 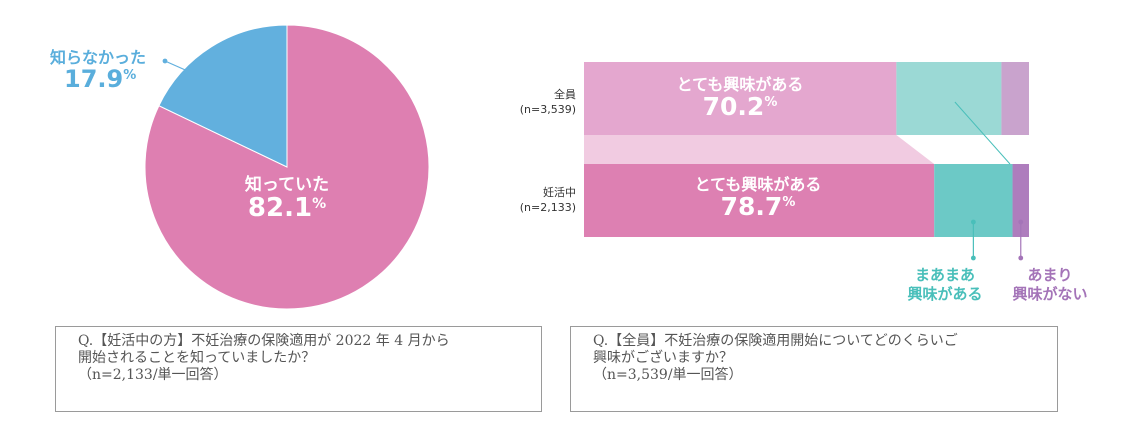 What do you see at coordinates (944, 275) in the screenshot?
I see `legend-somewhat-line1: まあまあ` at bounding box center [944, 275].